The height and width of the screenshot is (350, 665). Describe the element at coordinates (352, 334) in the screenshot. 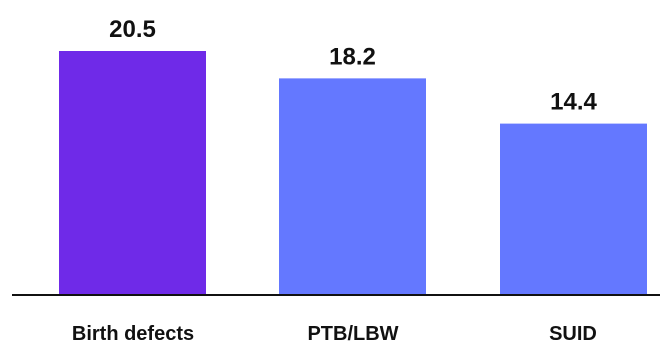

I see `category-label-2: PTB/LBW` at that location.